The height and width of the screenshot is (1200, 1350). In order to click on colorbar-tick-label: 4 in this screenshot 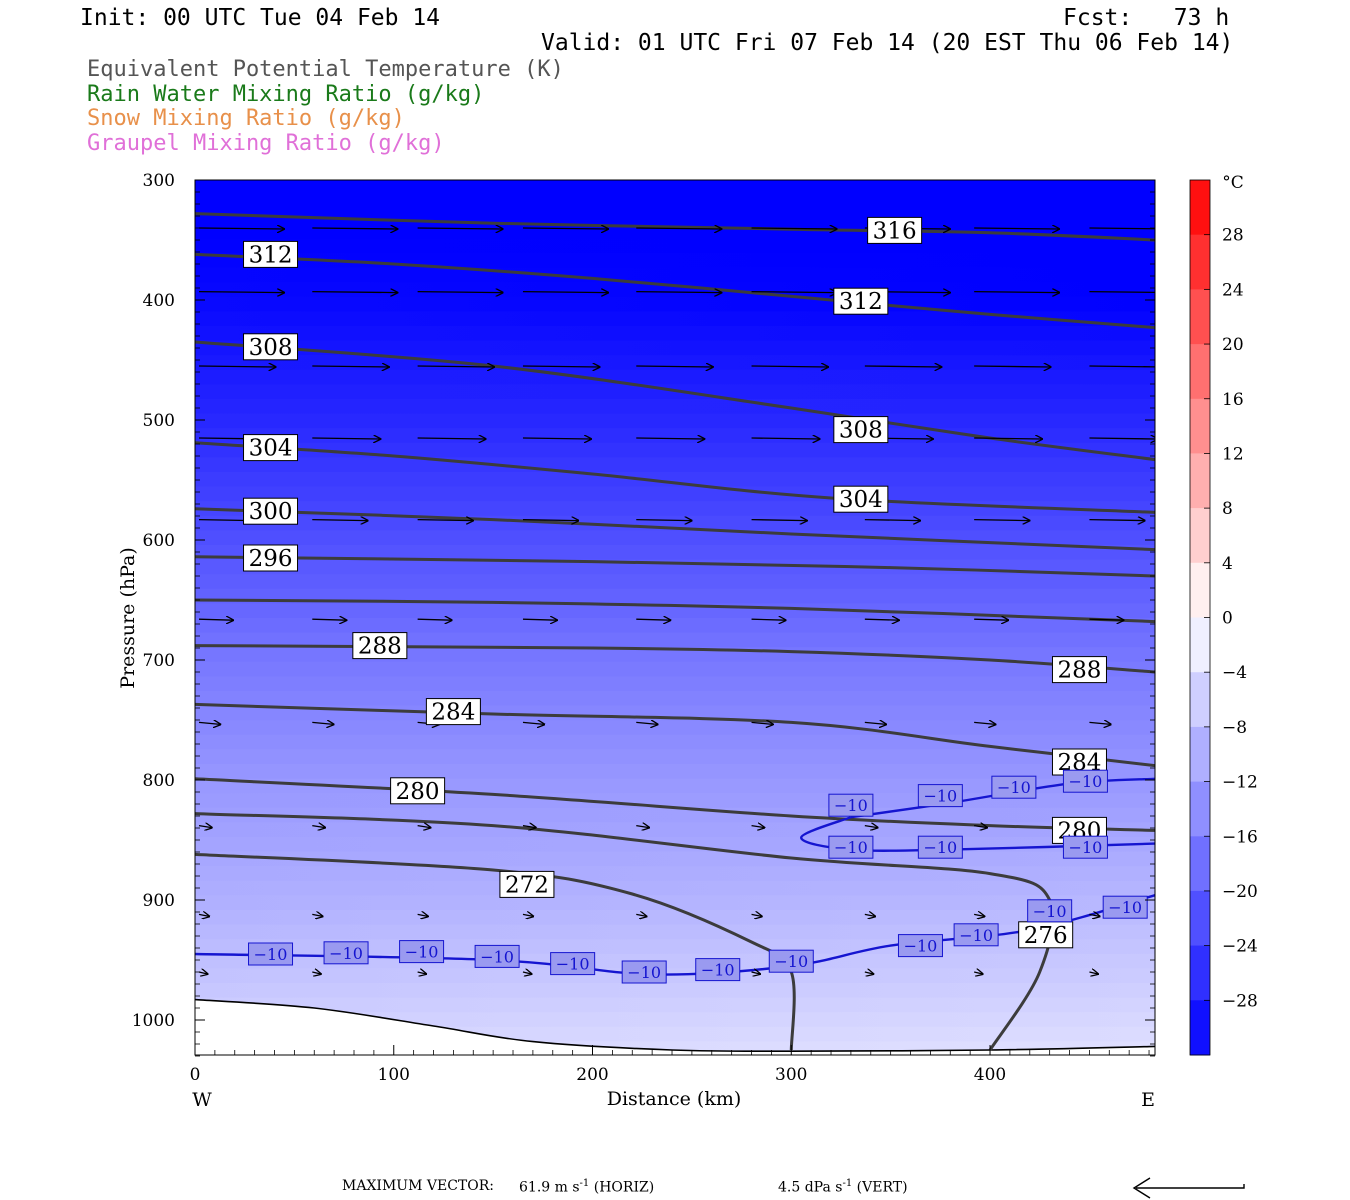, I will do `click(1227, 564)`.